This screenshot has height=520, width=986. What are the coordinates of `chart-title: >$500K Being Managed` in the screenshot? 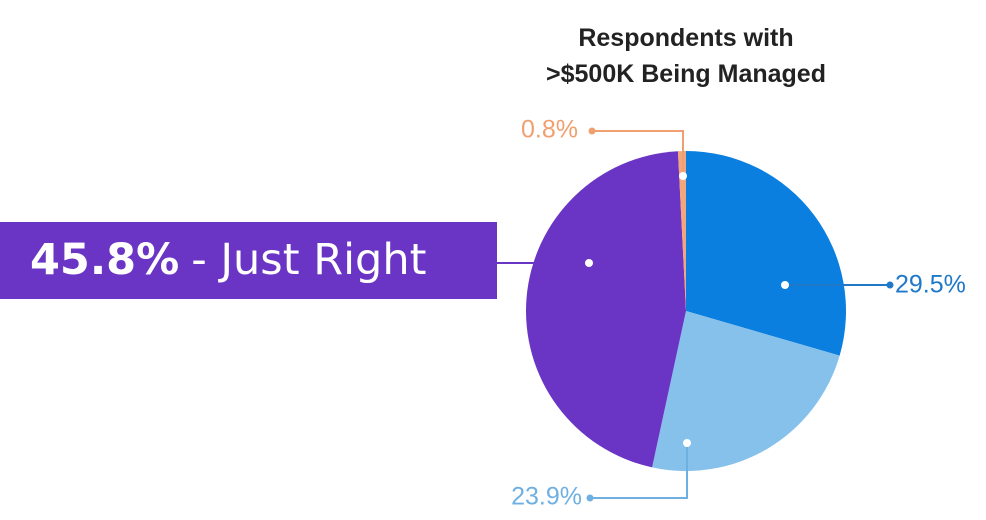 It's located at (686, 74).